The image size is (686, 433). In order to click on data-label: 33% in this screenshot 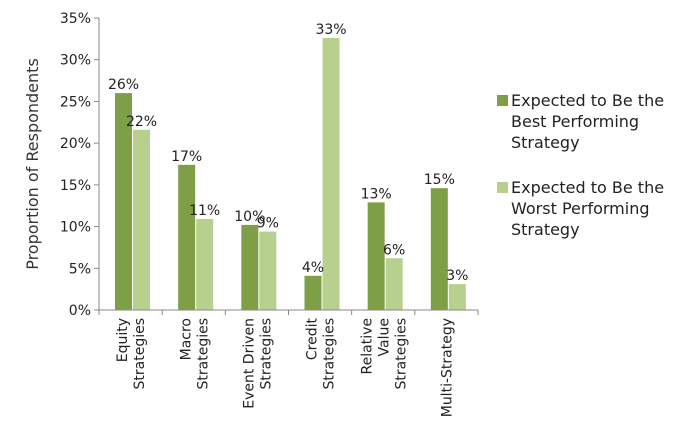, I will do `click(330, 30)`.